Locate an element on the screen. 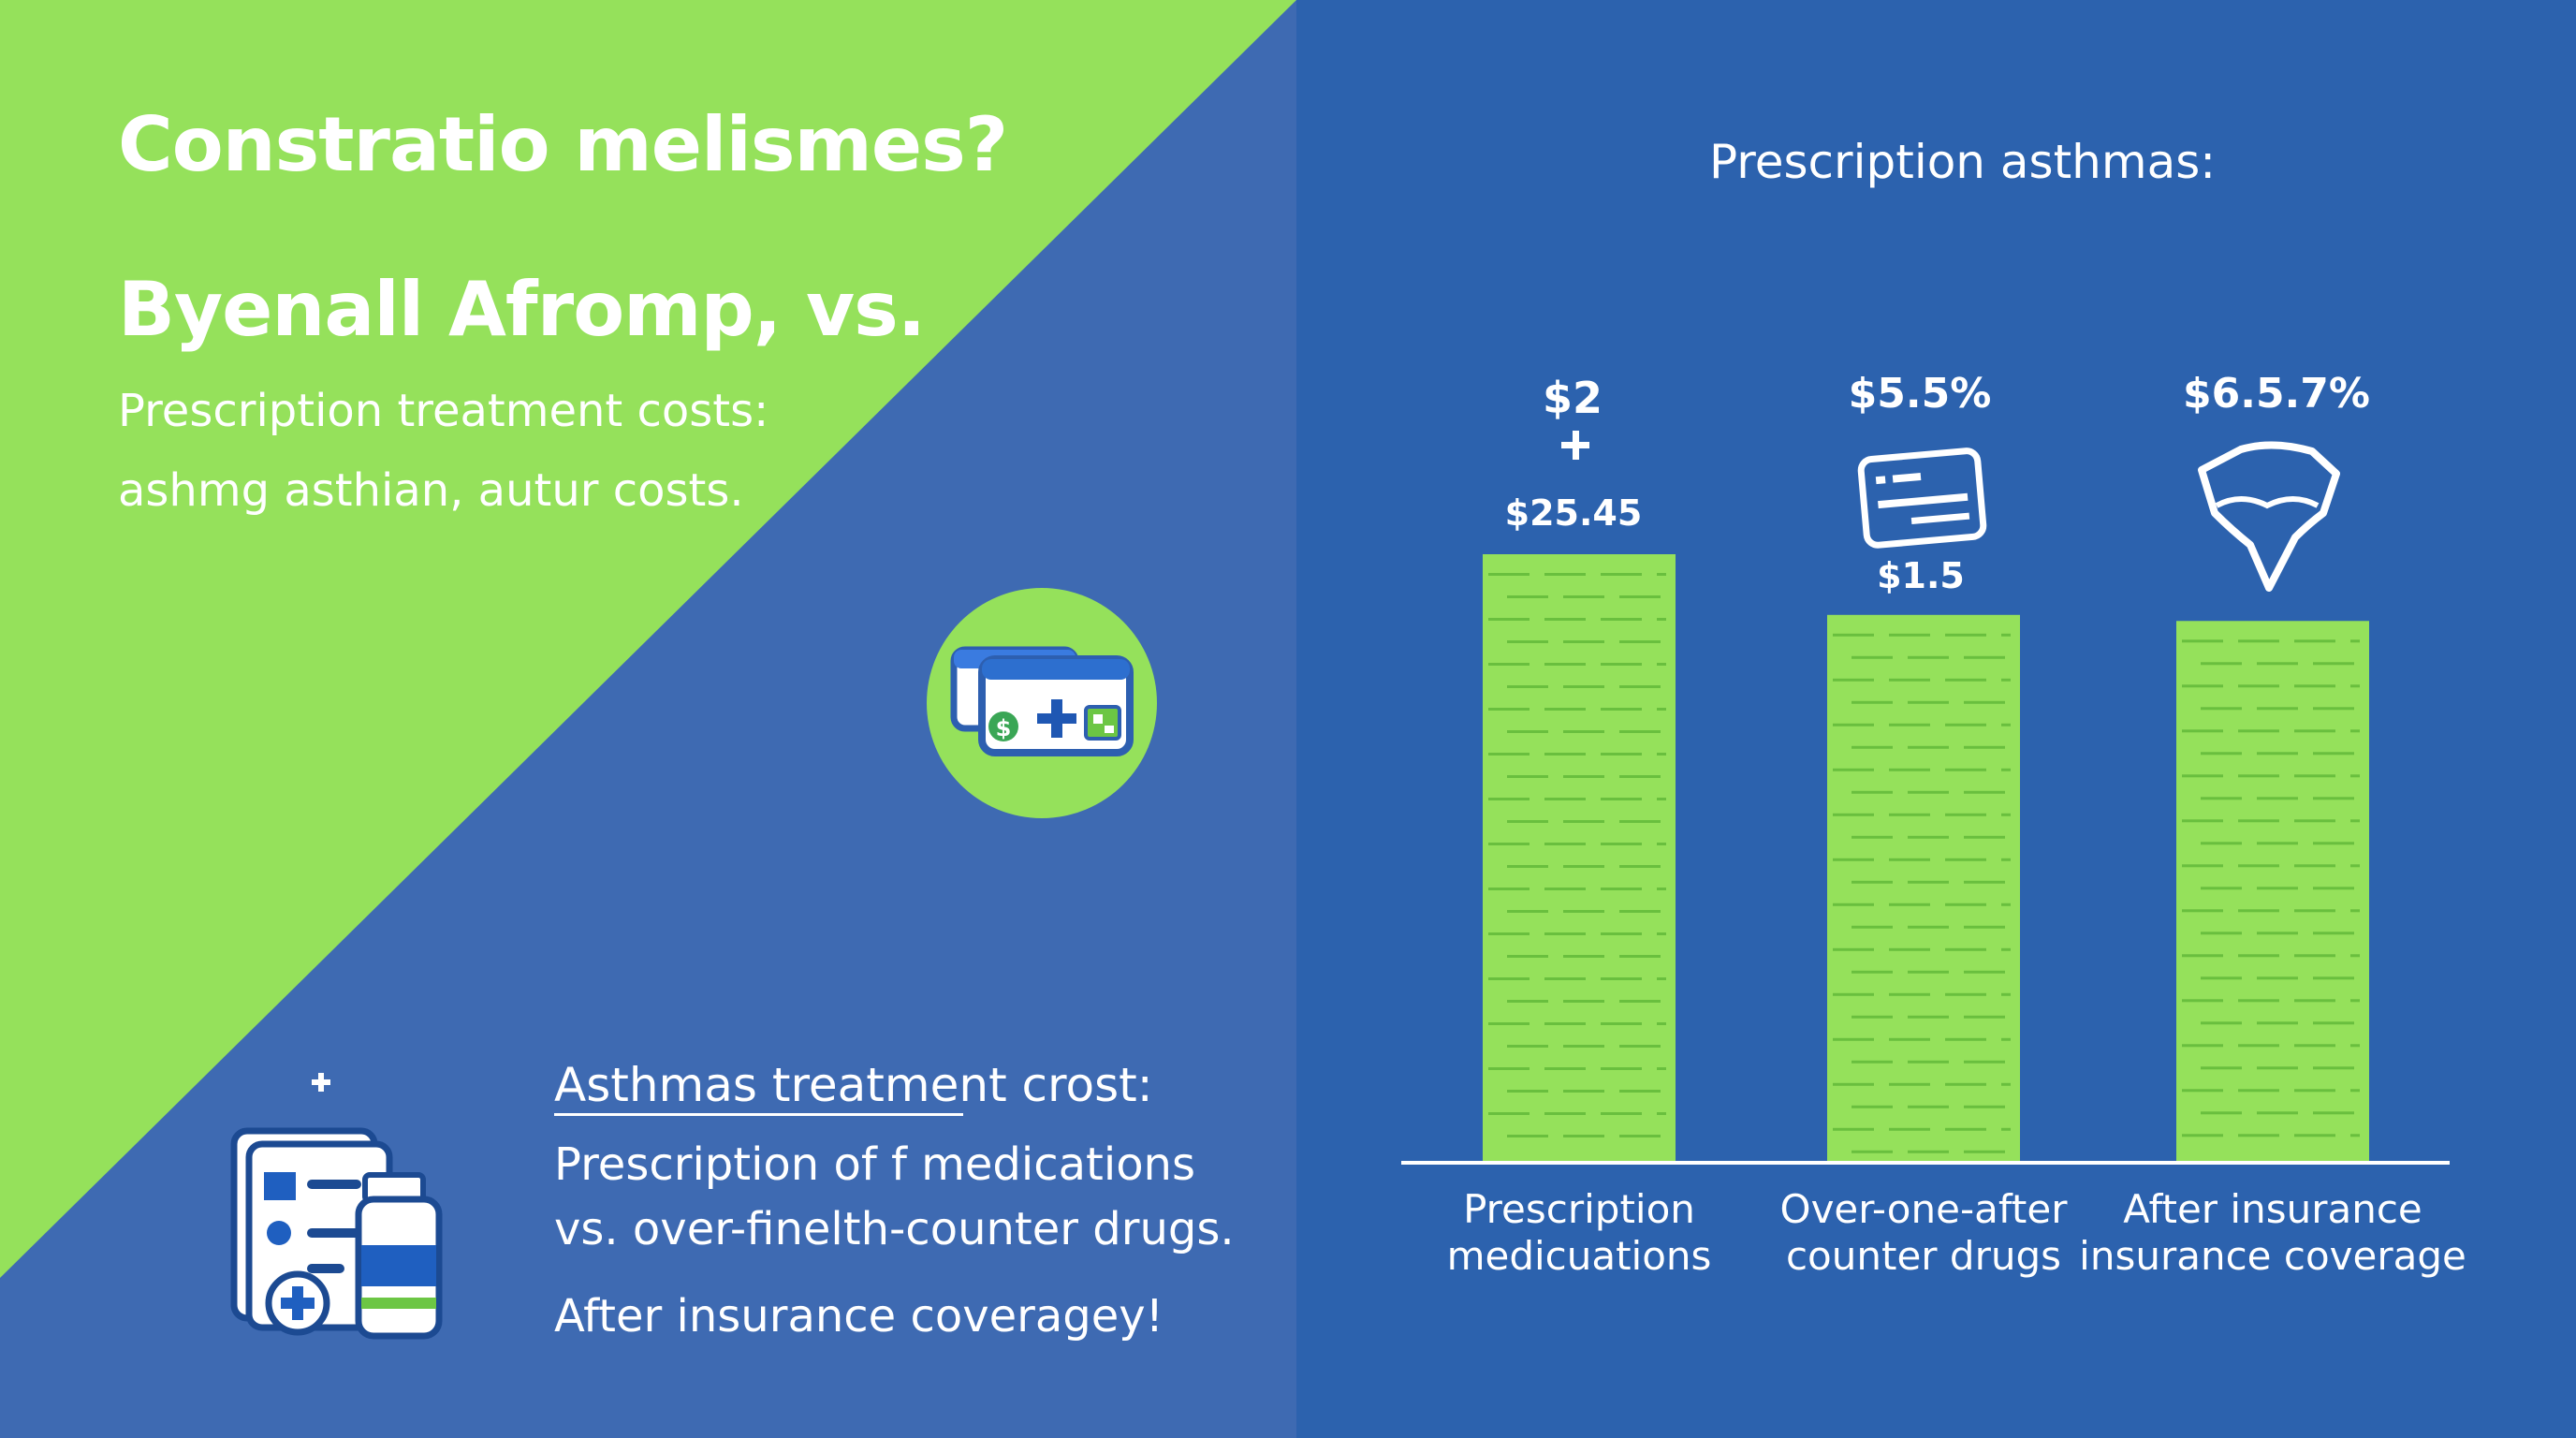  inner-label-1: $25.45 is located at coordinates (1574, 513).